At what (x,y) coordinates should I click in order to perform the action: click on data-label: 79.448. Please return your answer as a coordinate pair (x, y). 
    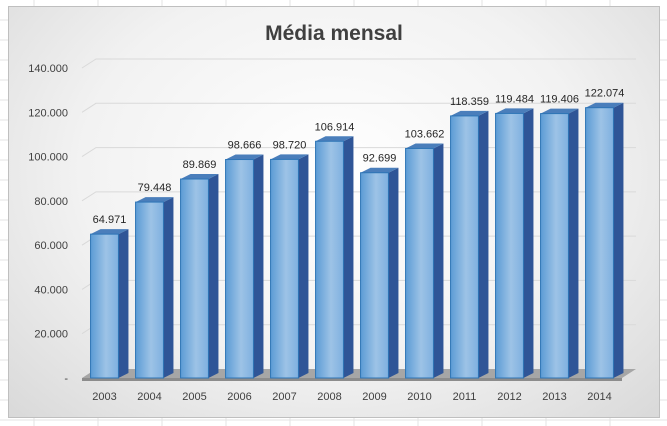
    Looking at the image, I should click on (155, 188).